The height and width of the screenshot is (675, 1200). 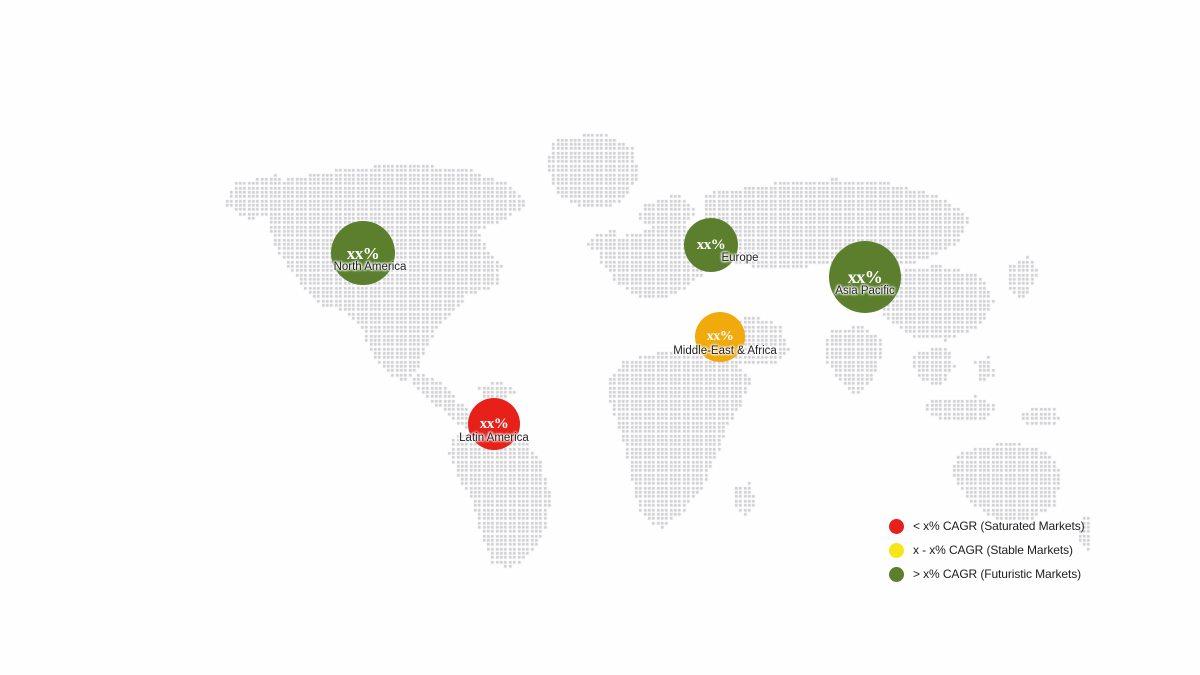 I want to click on bubble-circle-latin-america: xx%, so click(x=494, y=424).